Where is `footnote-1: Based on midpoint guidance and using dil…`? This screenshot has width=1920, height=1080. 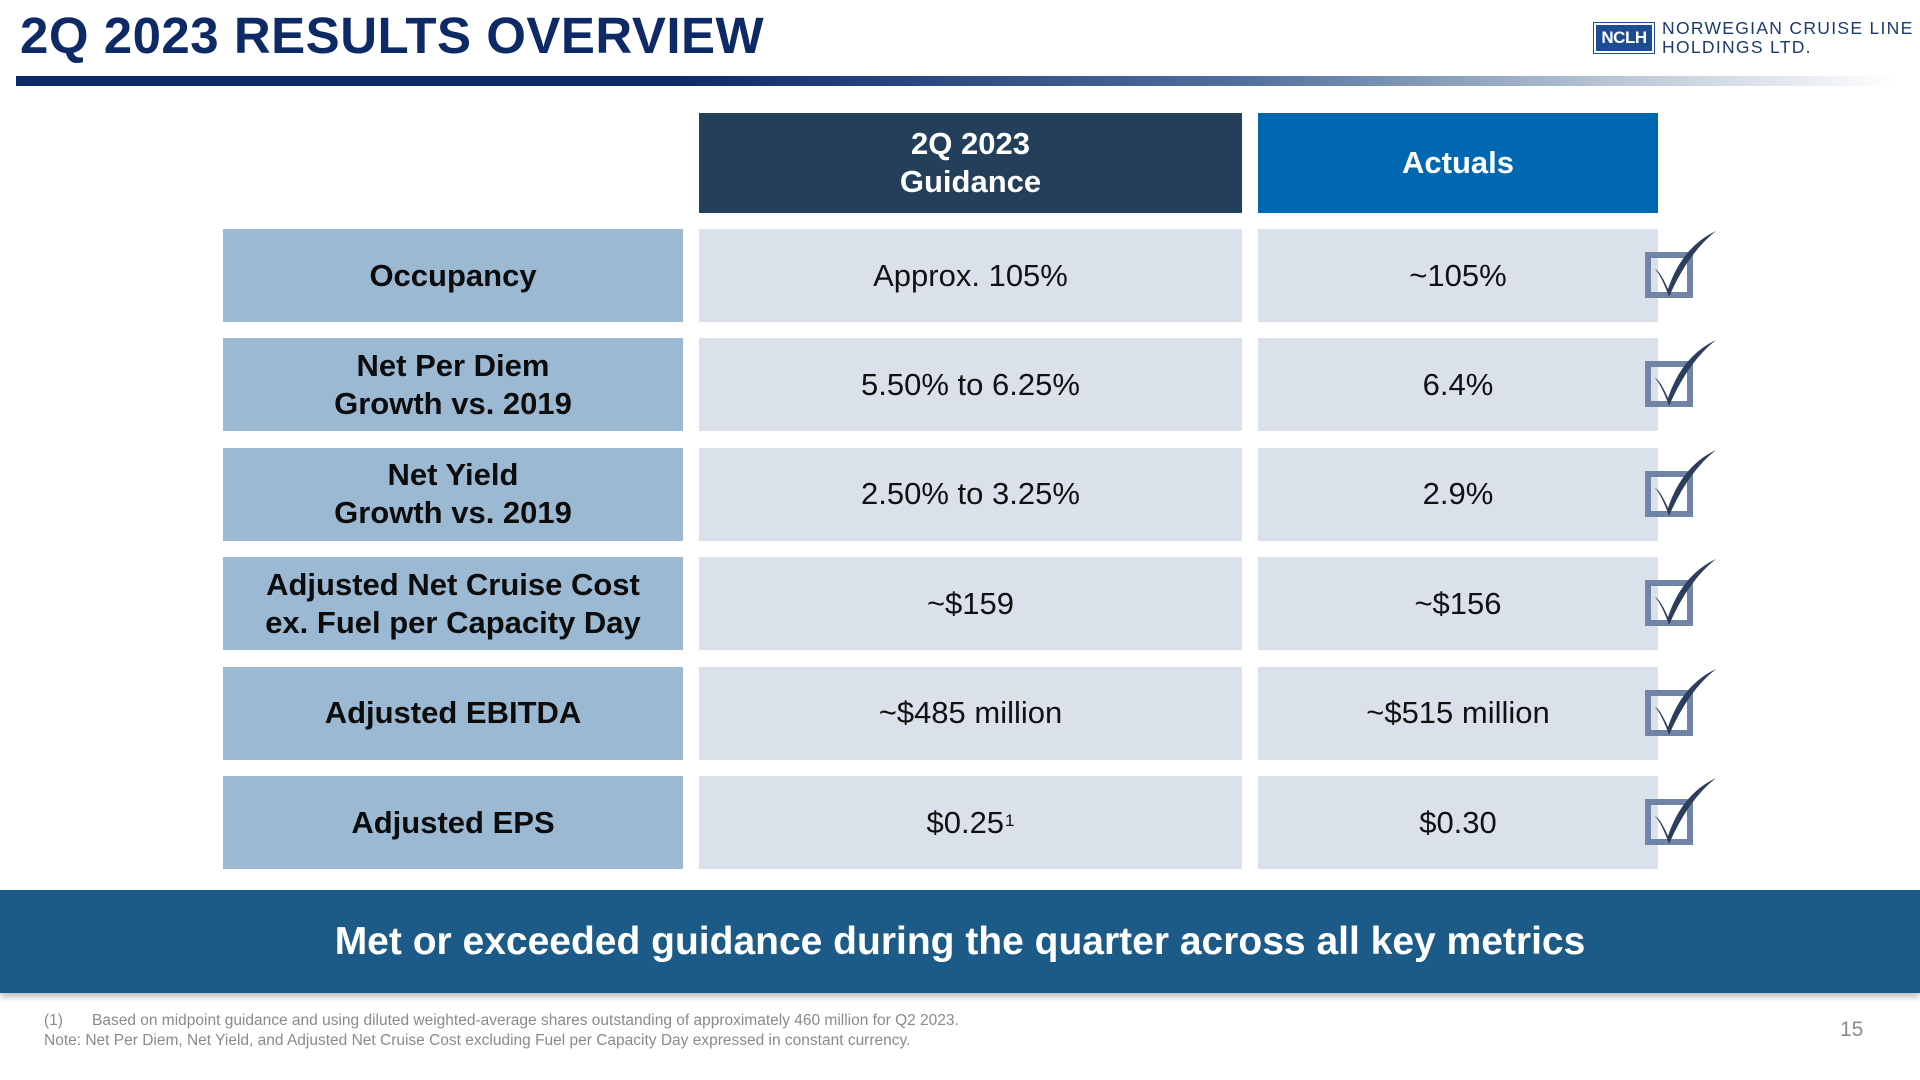
footnote-1: Based on midpoint guidance and using dil… is located at coordinates (525, 1020).